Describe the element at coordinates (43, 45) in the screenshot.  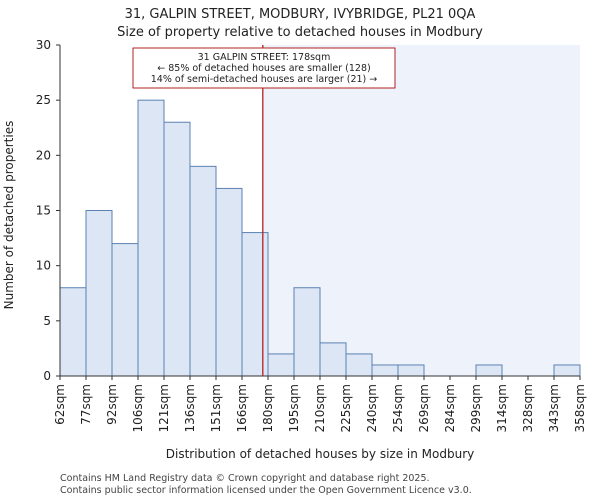
I see `y-tick-label: 30` at that location.